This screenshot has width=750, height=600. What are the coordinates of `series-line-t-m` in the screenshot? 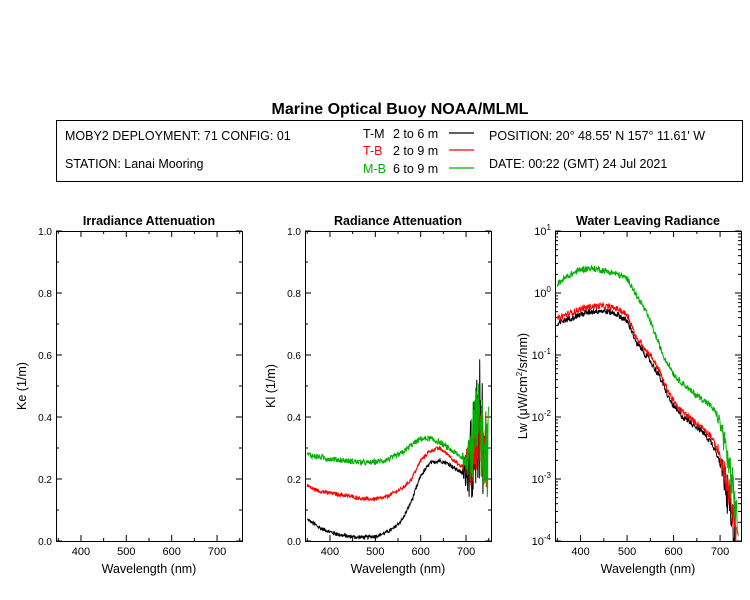 It's located at (395, 450).